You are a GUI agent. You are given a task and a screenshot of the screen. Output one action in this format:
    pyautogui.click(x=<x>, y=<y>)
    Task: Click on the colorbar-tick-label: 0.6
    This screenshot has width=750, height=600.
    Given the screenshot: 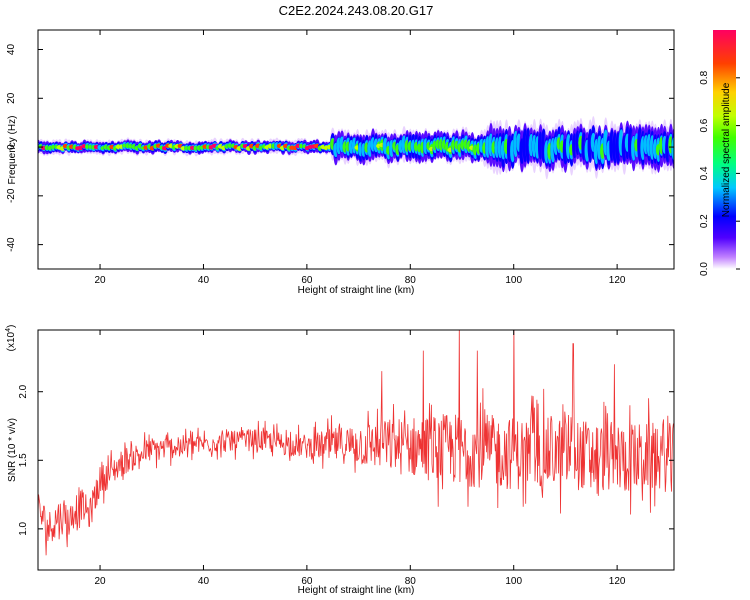 What is the action you would take?
    pyautogui.click(x=704, y=125)
    